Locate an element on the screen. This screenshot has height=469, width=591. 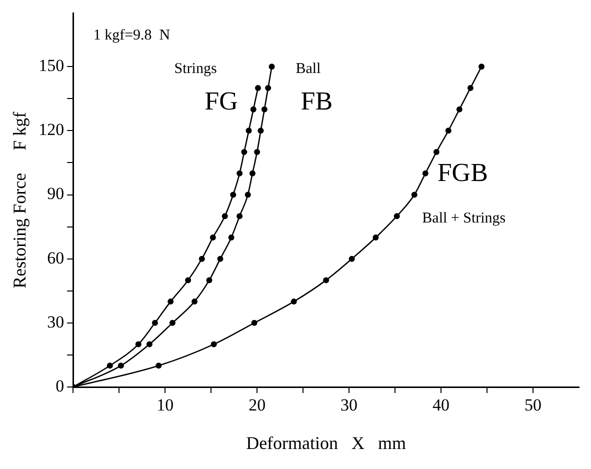
annotation: Strings is located at coordinates (195, 69).